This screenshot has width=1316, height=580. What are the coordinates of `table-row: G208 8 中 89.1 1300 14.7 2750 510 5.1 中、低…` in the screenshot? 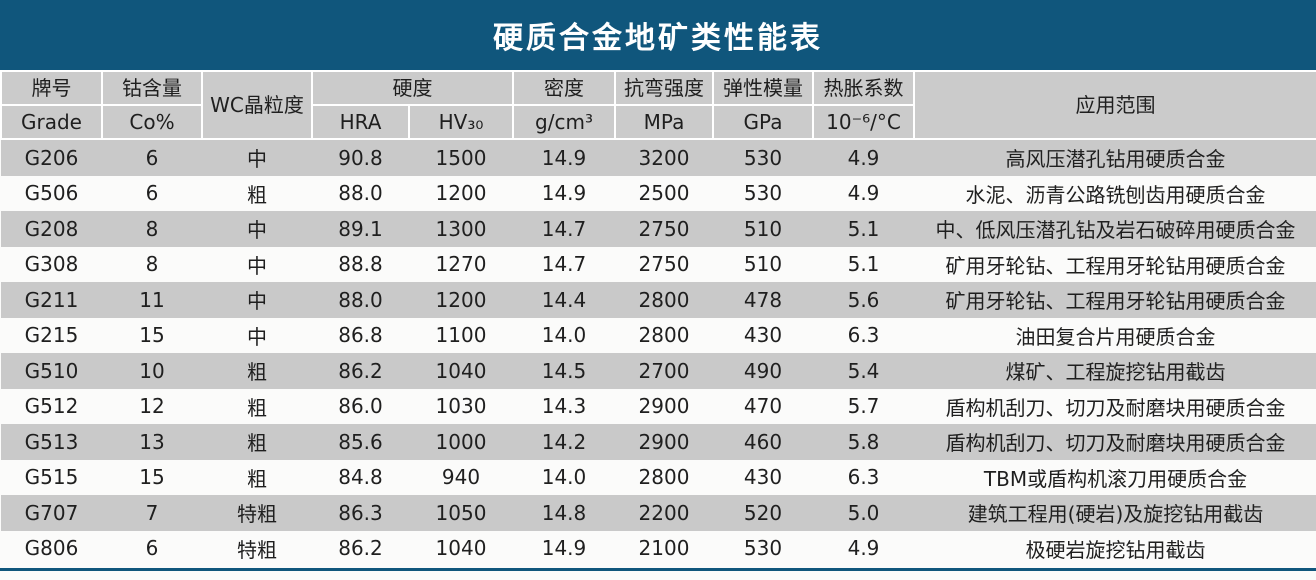 It's located at (658, 229).